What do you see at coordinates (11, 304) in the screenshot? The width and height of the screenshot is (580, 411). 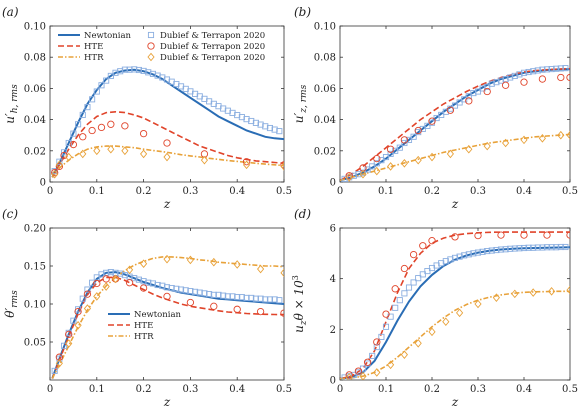 I see `y-axis-label: θ′rms` at bounding box center [11, 304].